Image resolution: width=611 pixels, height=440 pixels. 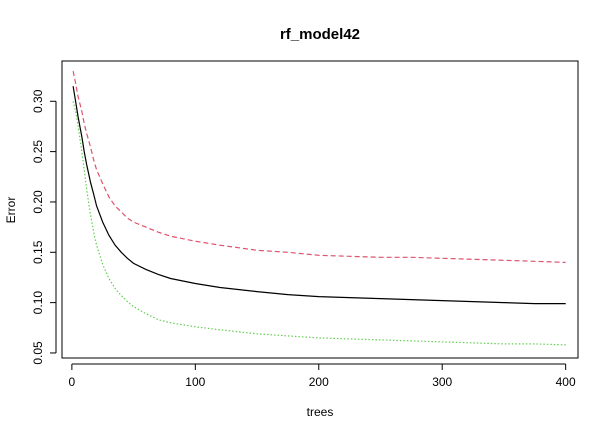 What do you see at coordinates (566, 382) in the screenshot?
I see `x-tick-label: 400` at bounding box center [566, 382].